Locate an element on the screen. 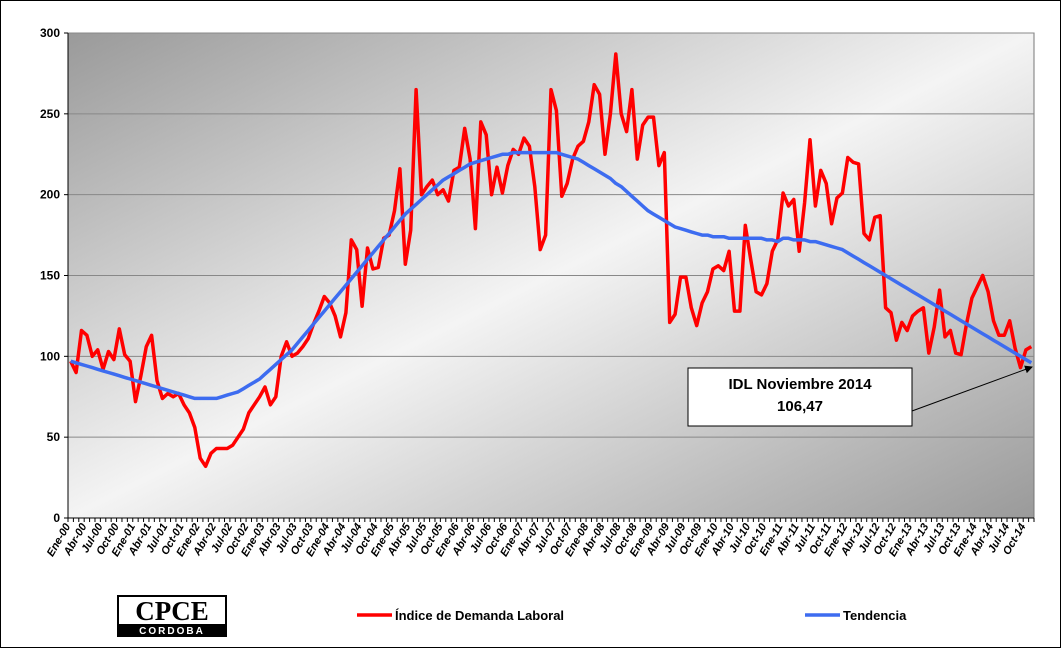  y-tick-label: 100 is located at coordinates (50, 356).